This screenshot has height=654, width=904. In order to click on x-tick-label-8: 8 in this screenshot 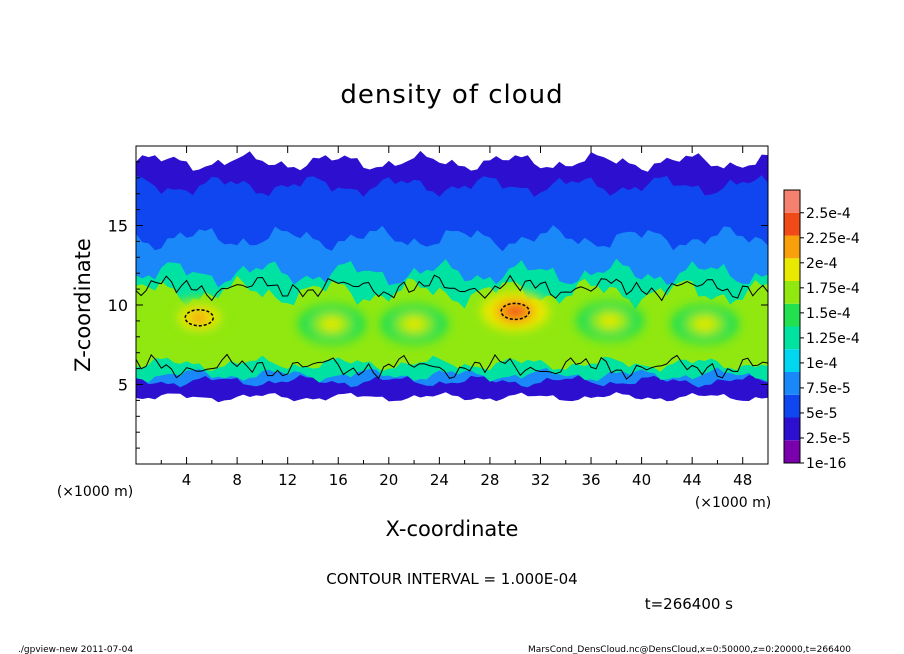, I will do `click(237, 480)`.